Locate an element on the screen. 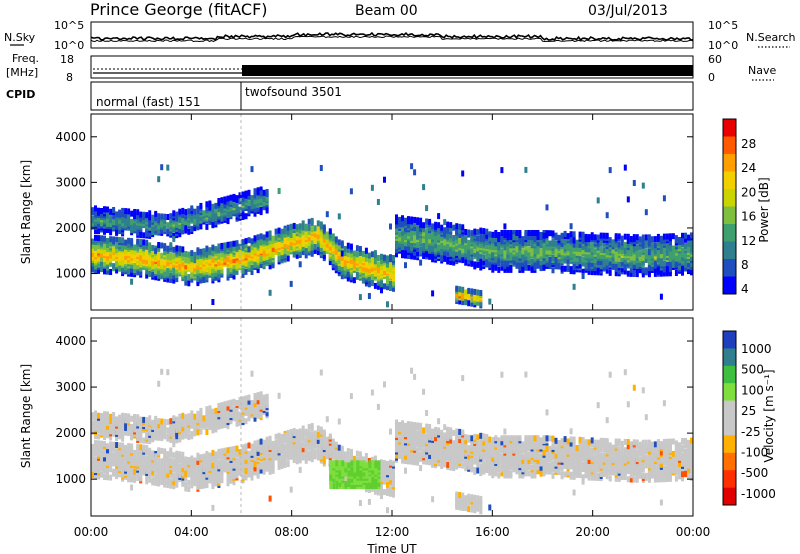  power-colorbar-tick: 16 is located at coordinates (748, 217).